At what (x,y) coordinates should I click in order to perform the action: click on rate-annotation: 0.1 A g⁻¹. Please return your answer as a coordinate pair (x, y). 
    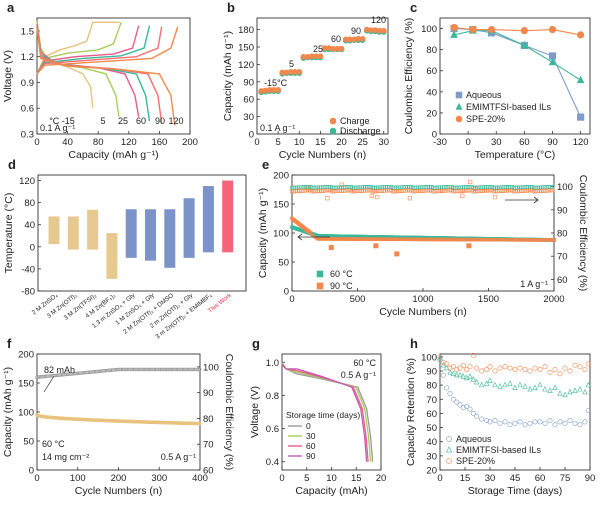
    Looking at the image, I should click on (277, 128).